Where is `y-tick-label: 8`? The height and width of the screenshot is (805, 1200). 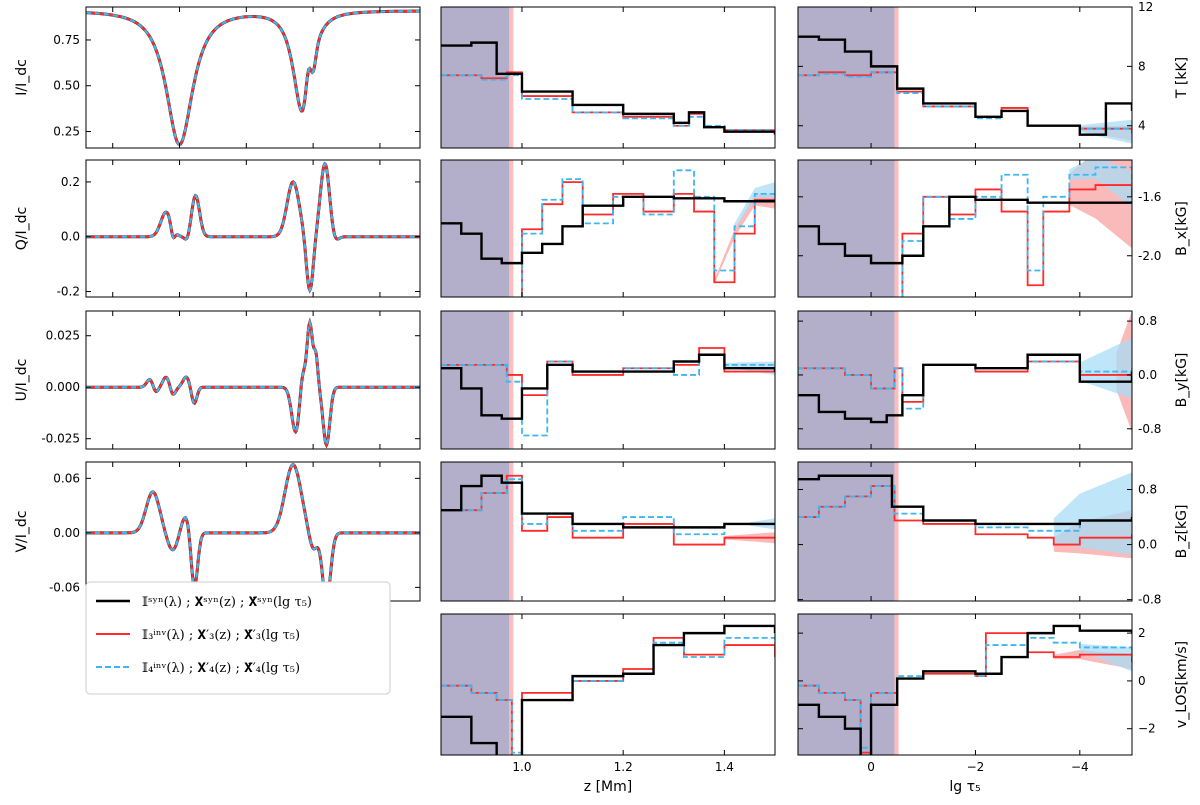
y-tick-label: 8 is located at coordinates (1142, 66).